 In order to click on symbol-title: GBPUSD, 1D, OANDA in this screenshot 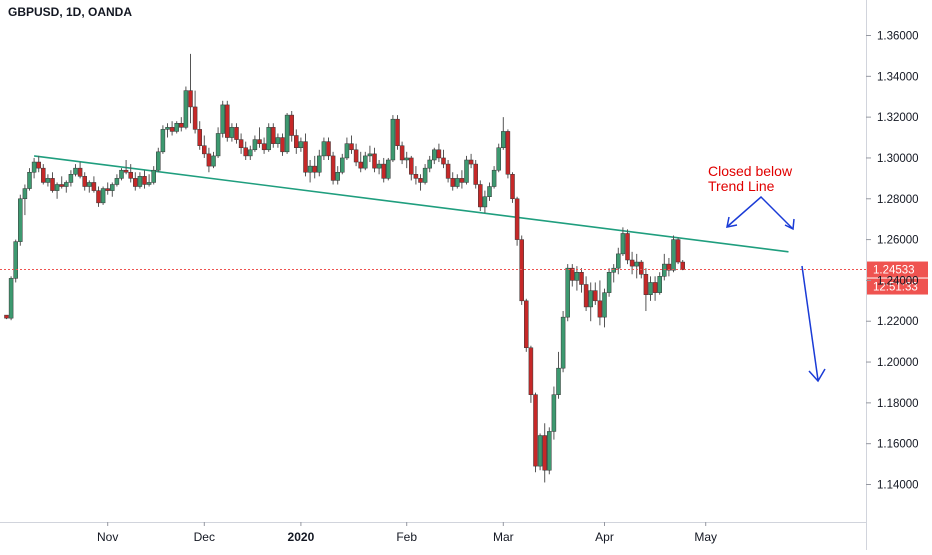, I will do `click(70, 12)`.